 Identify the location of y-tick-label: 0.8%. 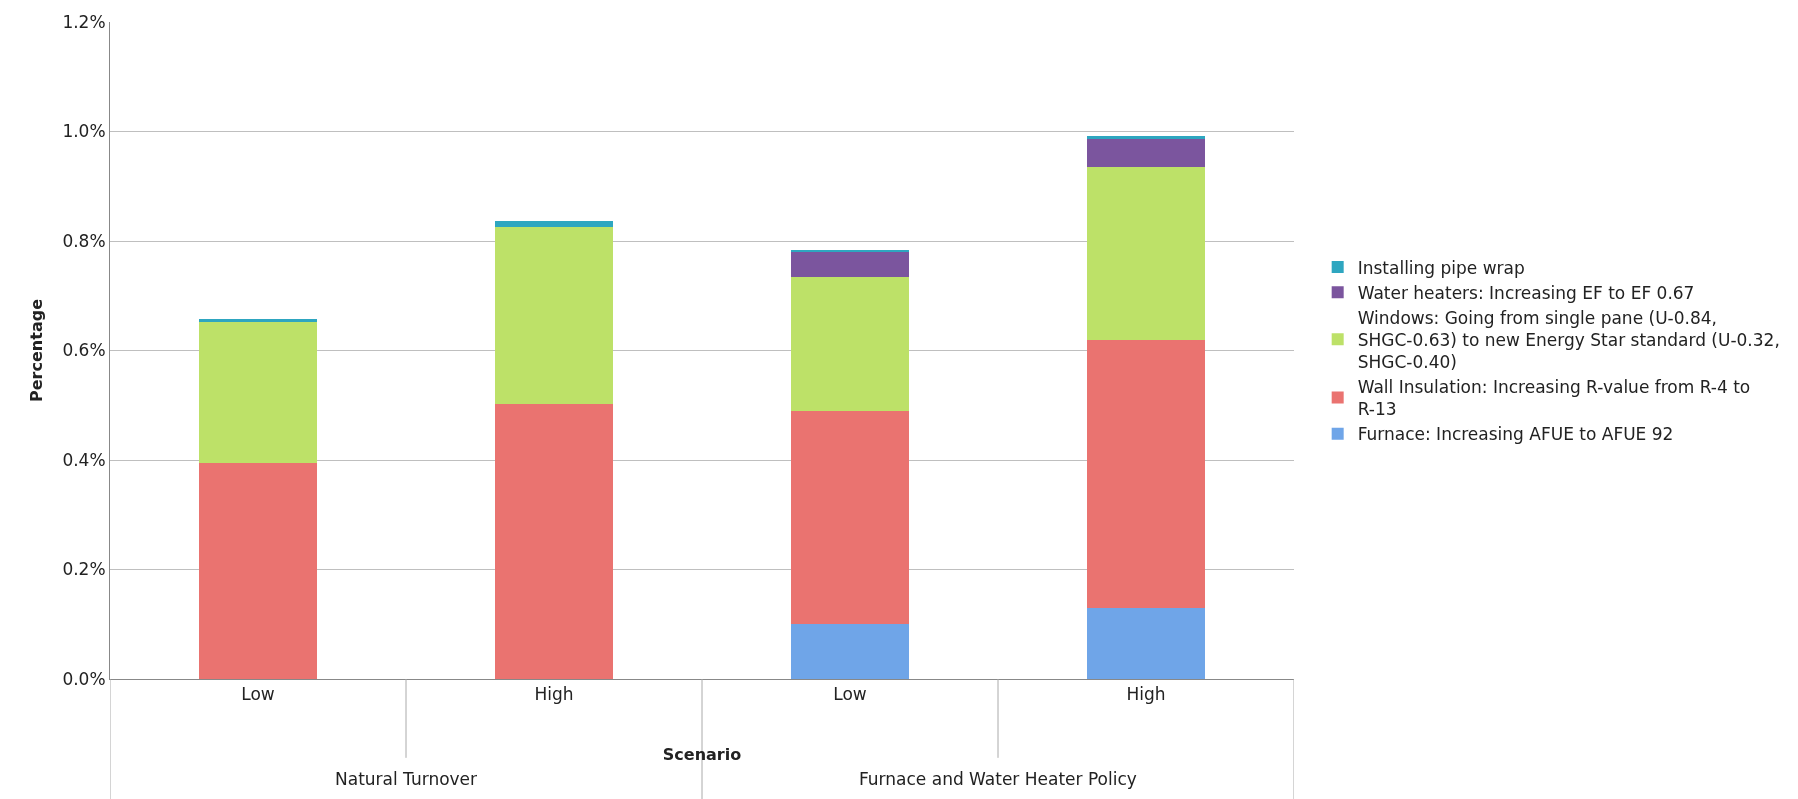
(84, 240).